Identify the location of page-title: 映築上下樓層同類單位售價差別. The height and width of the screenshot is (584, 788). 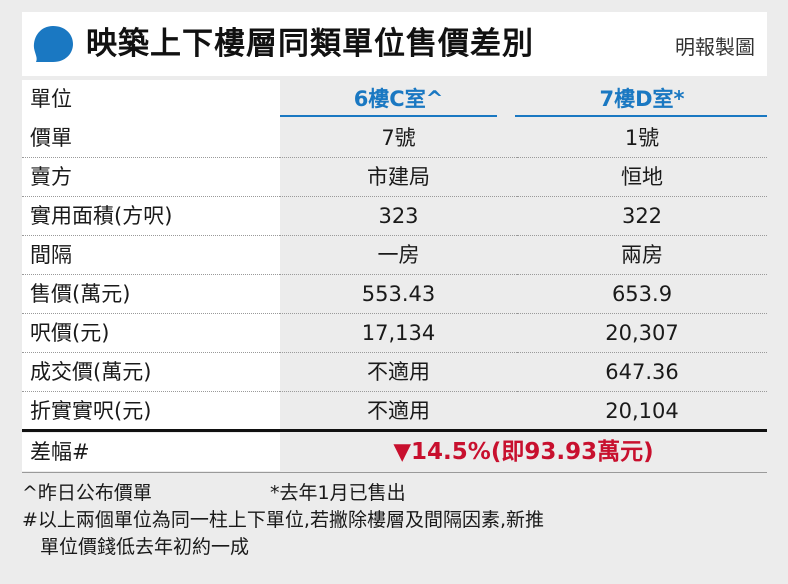
(310, 44).